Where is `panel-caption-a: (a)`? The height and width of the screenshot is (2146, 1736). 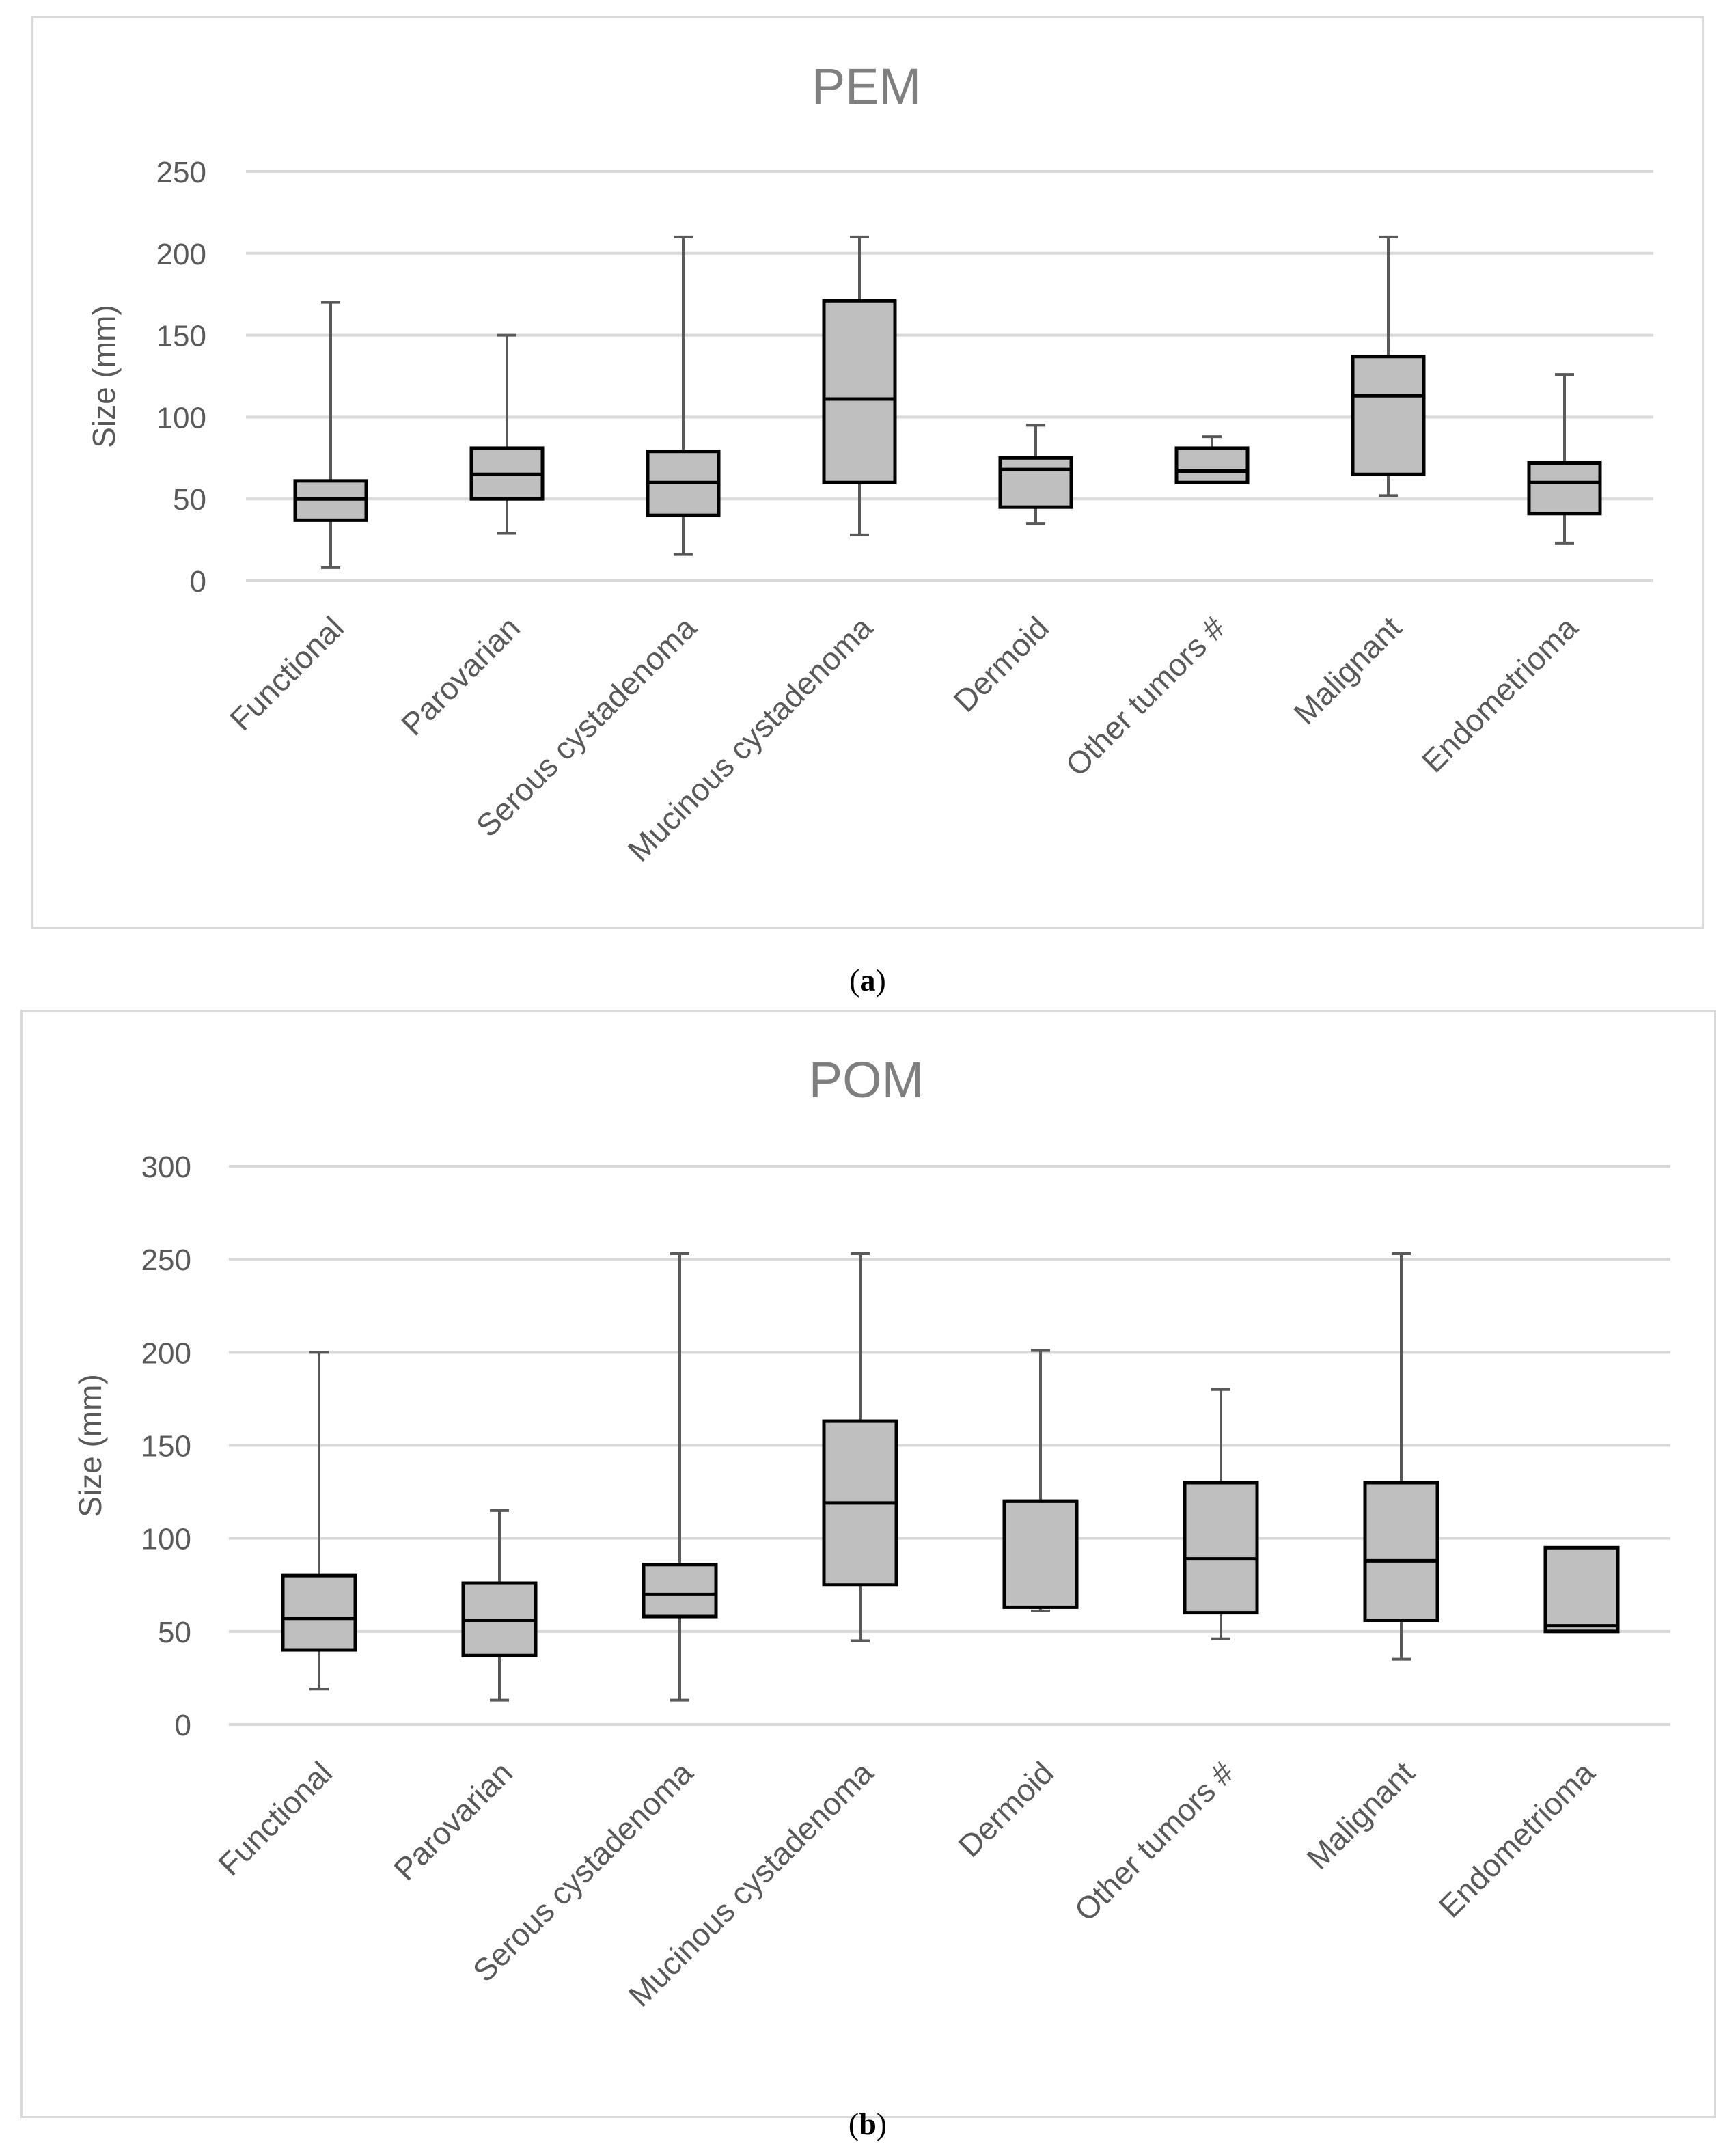
panel-caption-a: (a) is located at coordinates (867, 980).